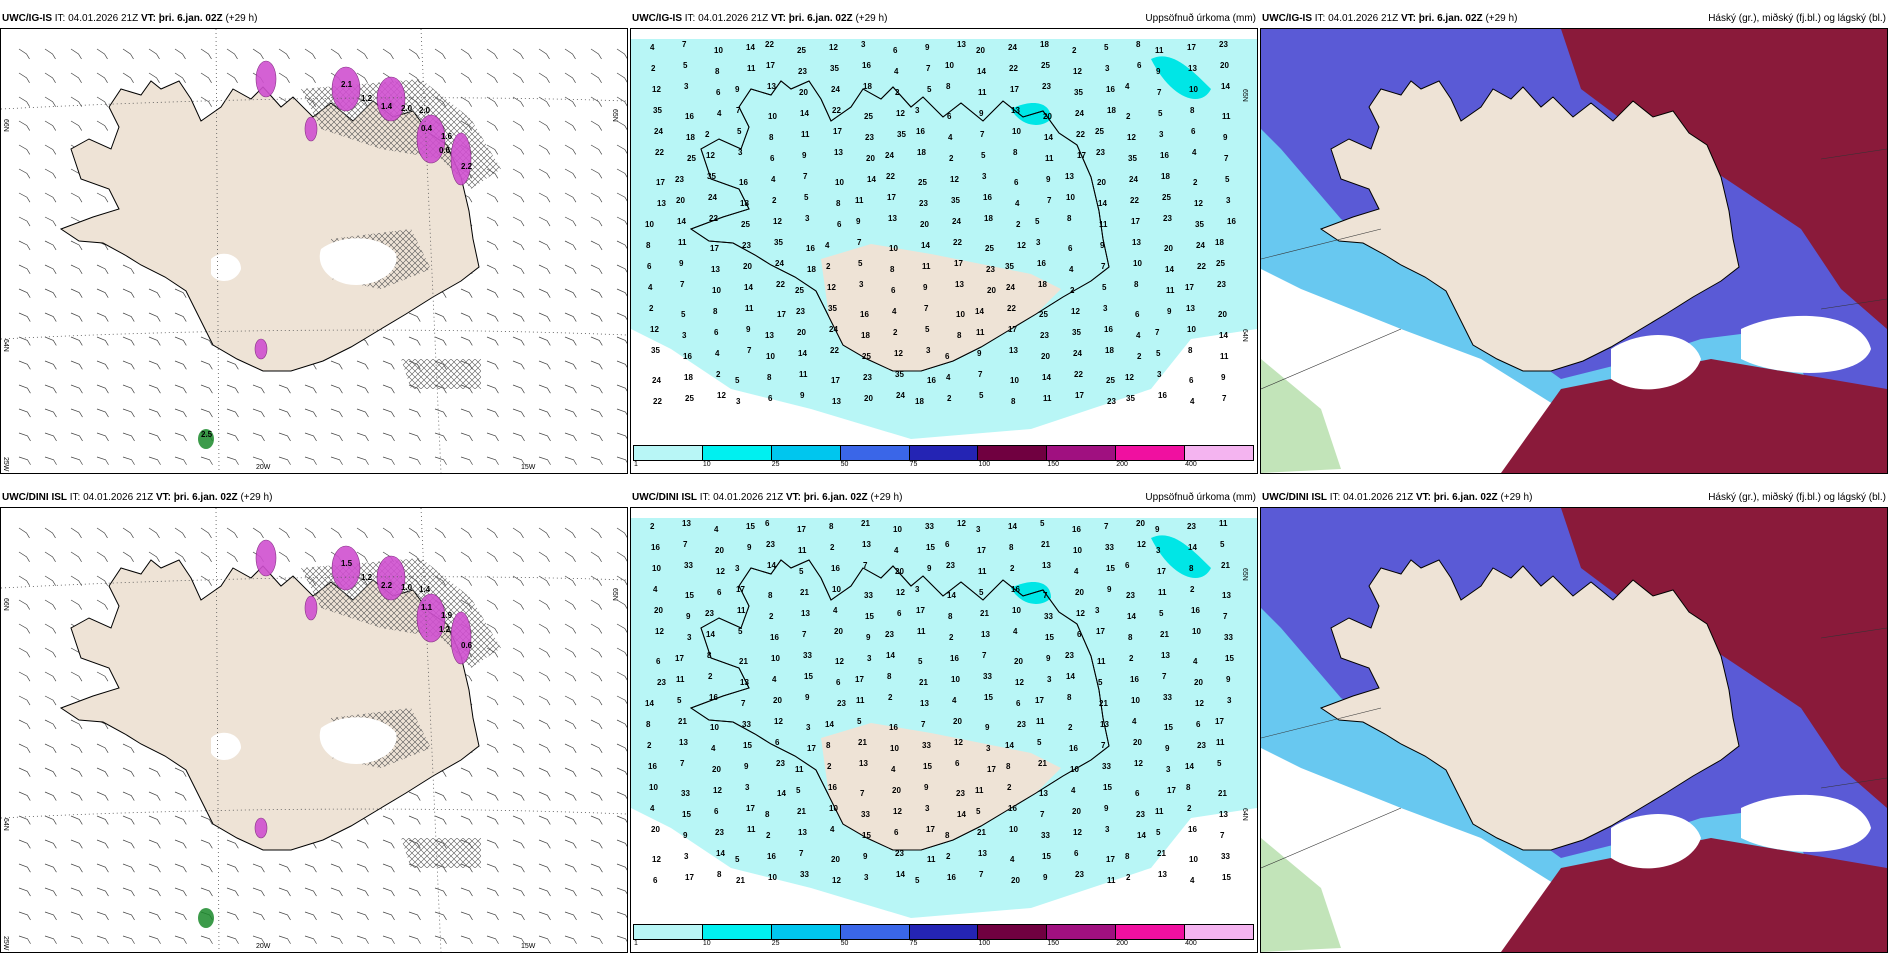 Image resolution: width=1900 pixels, height=953 pixels. Describe the element at coordinates (829, 724) in the screenshot. I see `precip-value-label: 14` at that location.